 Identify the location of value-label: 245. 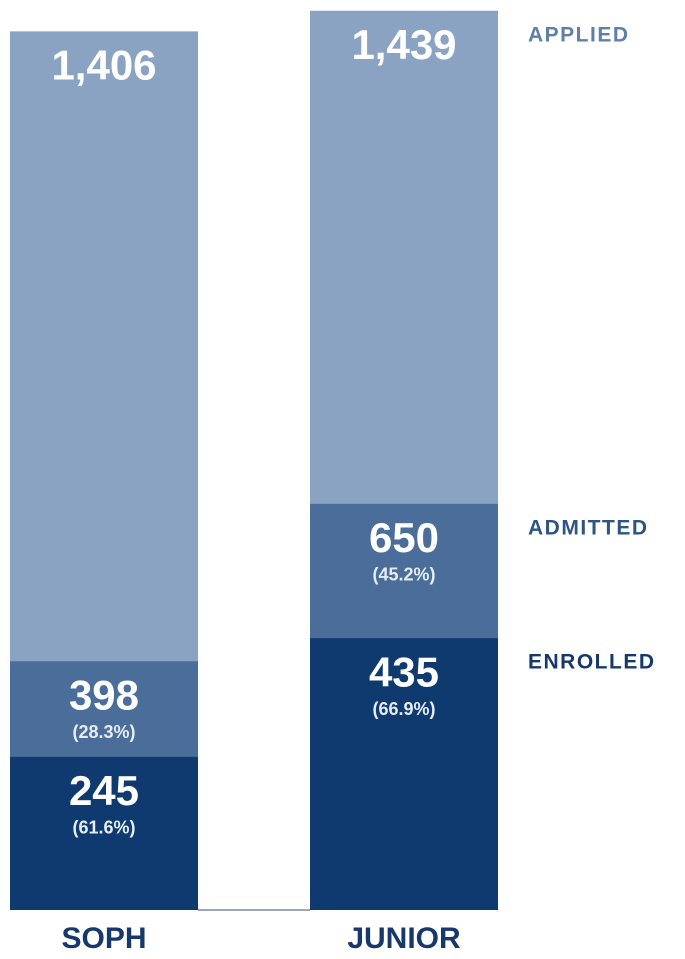
(104, 790).